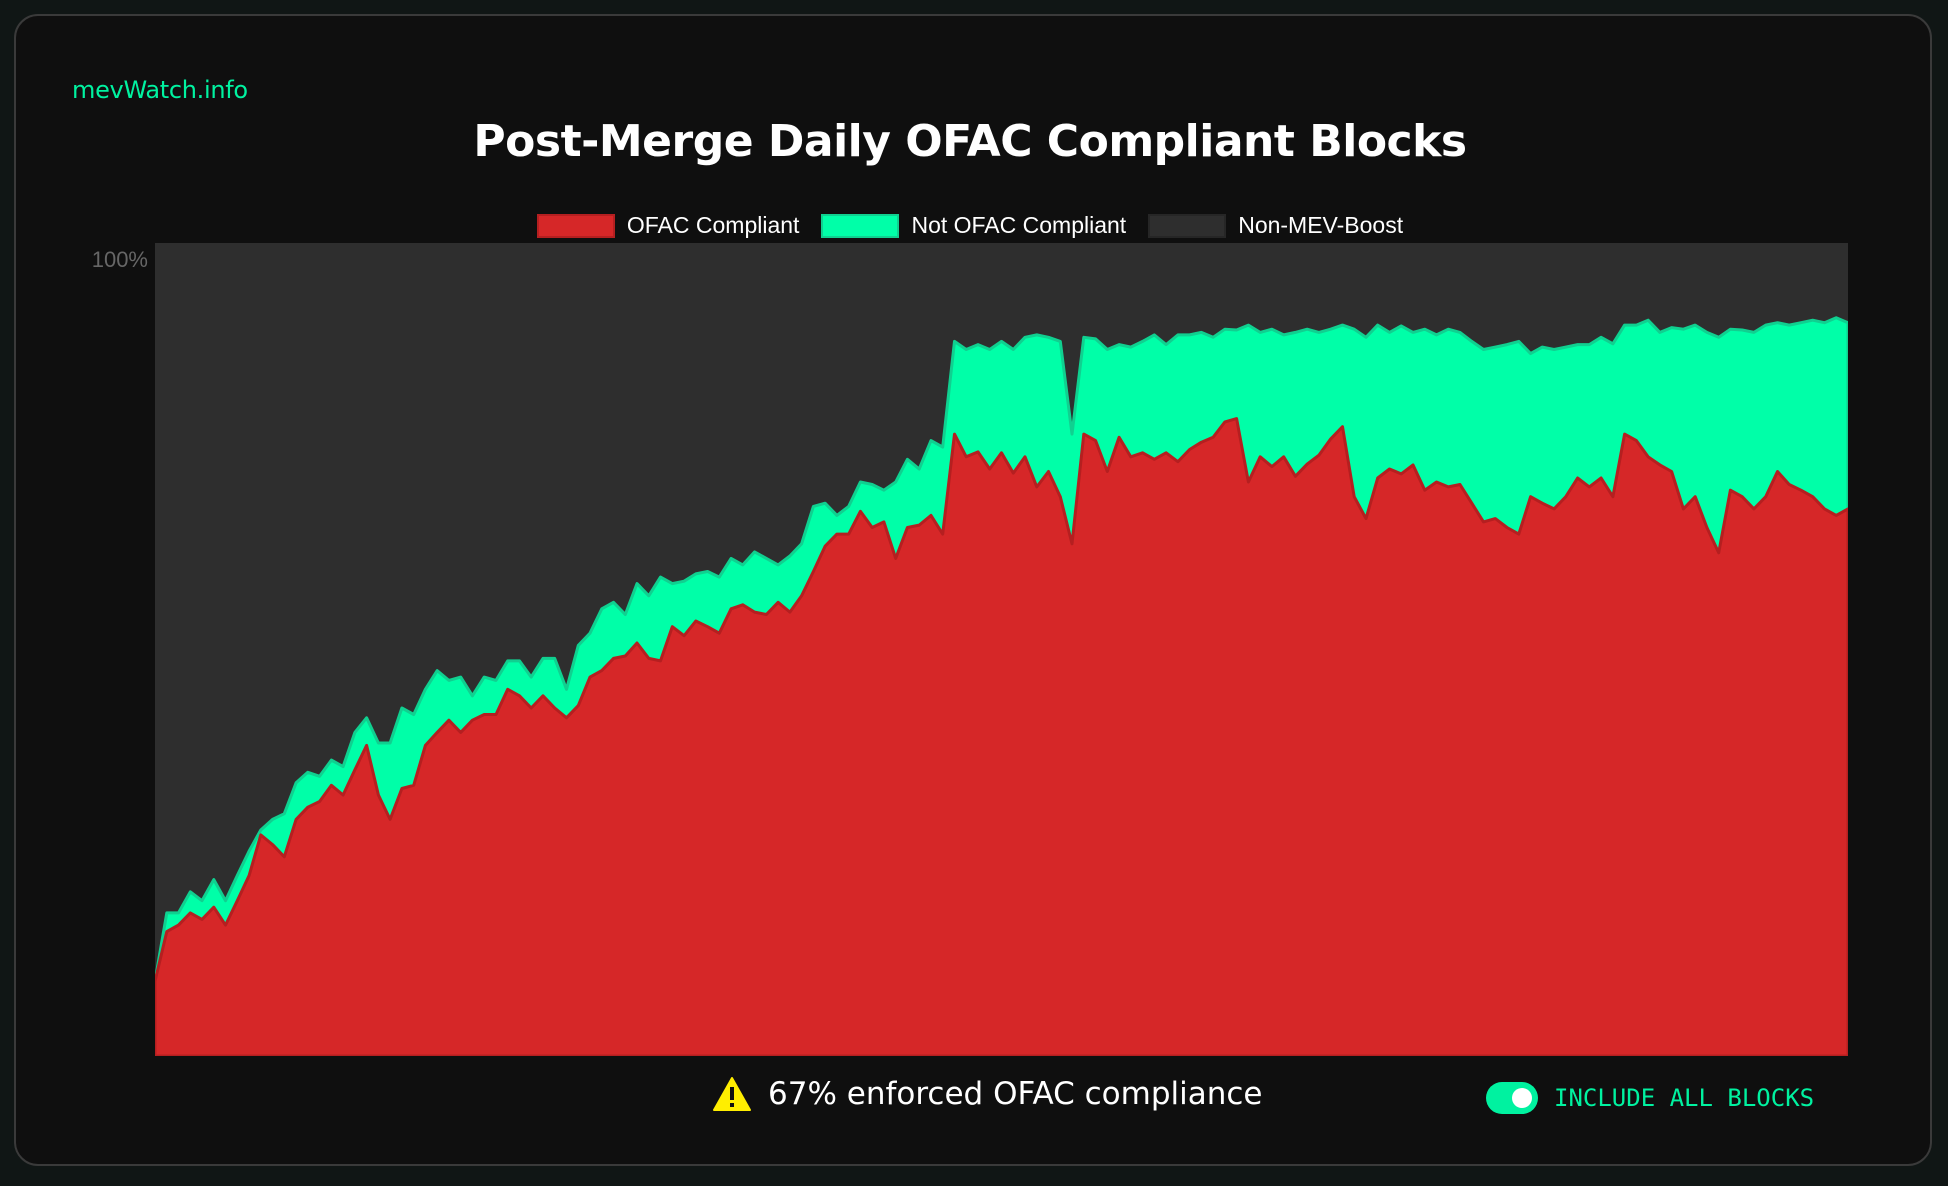 This screenshot has width=1948, height=1186. What do you see at coordinates (1019, 225) in the screenshot?
I see `legend-label-not-ofac: Not OFAC Compliant` at bounding box center [1019, 225].